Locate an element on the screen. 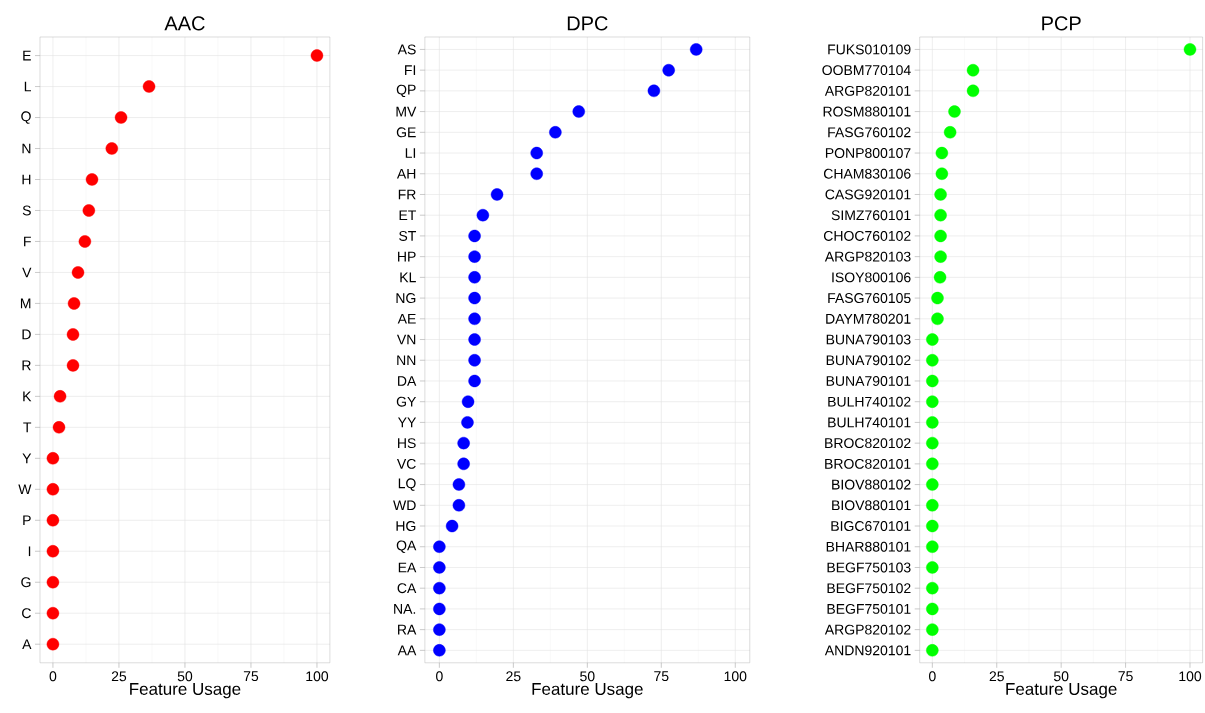 The height and width of the screenshot is (713, 1205). y-tick-label: AA is located at coordinates (407, 650).